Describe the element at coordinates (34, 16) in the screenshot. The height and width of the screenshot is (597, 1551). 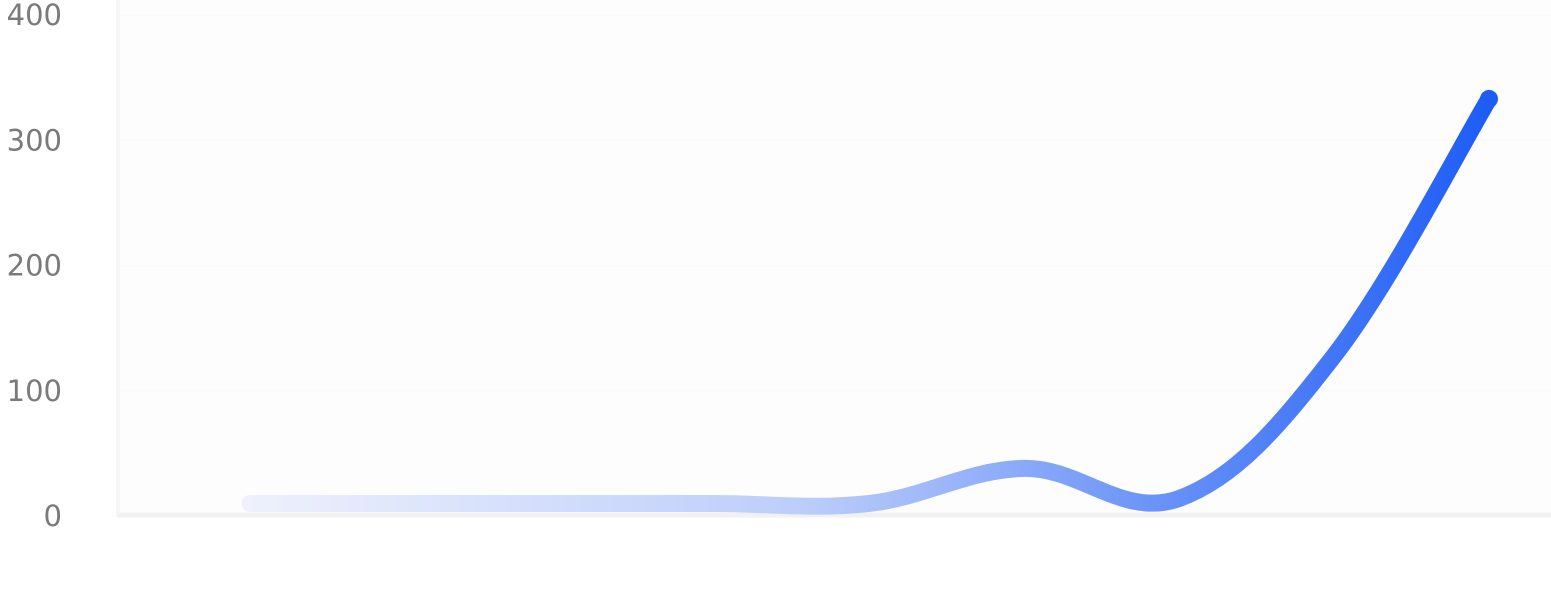
I see `y-tick-label: 400` at that location.